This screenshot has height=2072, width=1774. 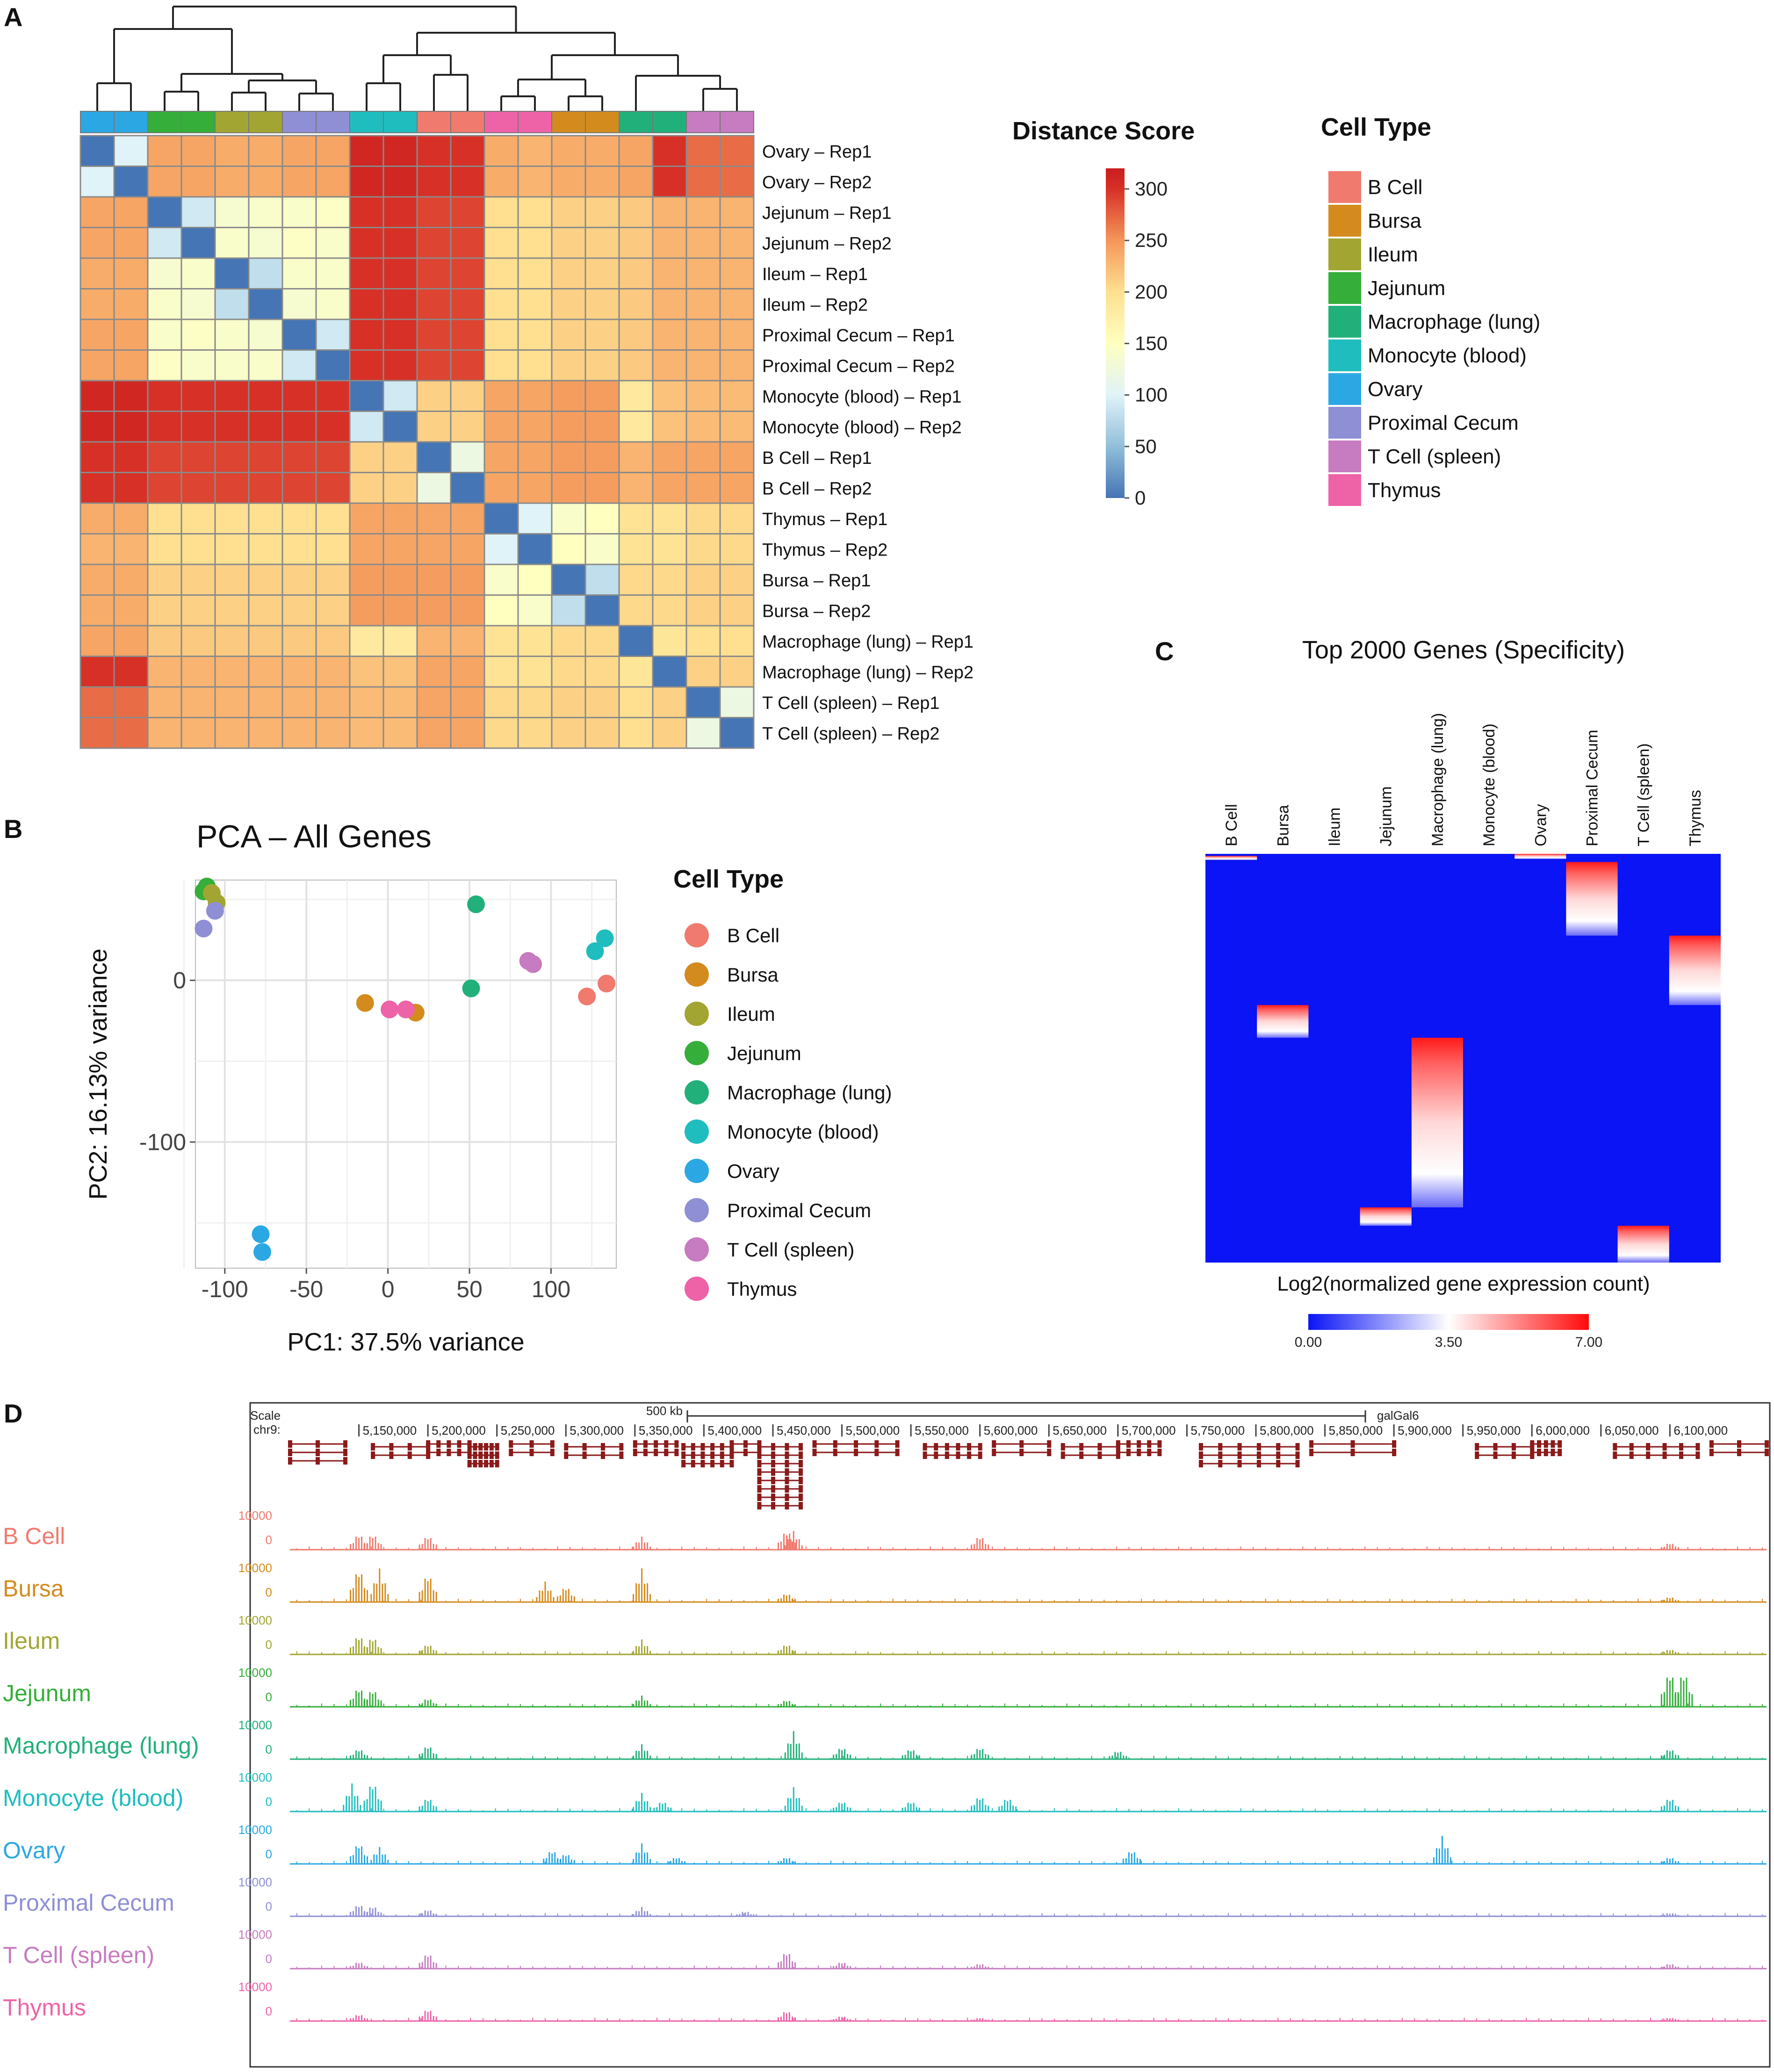 I want to click on legend-label: T Cell (spleen), so click(x=790, y=1250).